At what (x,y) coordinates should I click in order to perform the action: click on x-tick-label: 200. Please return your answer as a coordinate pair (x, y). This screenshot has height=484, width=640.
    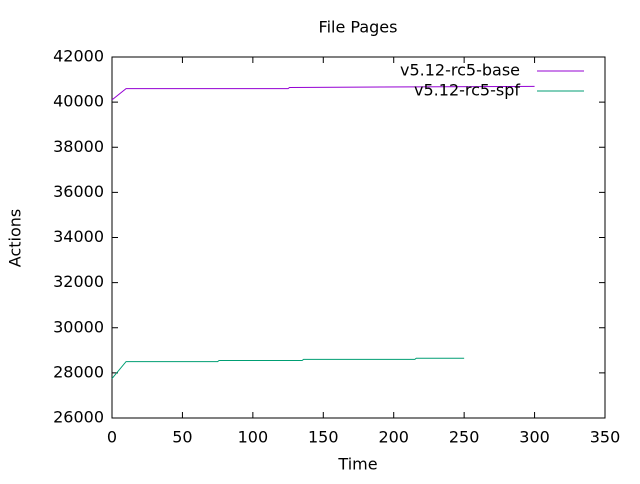
    Looking at the image, I should click on (393, 437).